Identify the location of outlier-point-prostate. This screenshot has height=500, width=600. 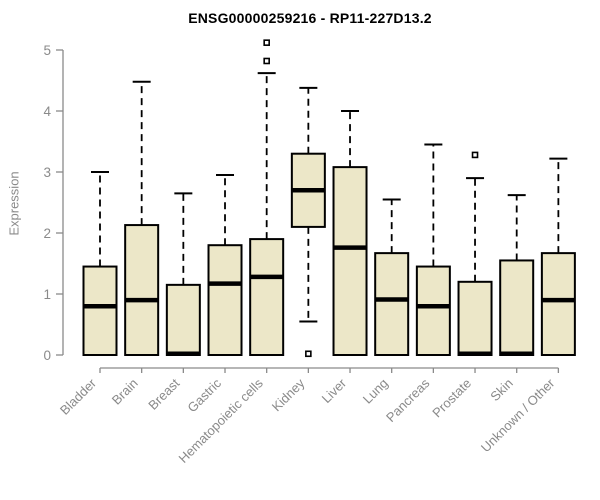
(475, 155).